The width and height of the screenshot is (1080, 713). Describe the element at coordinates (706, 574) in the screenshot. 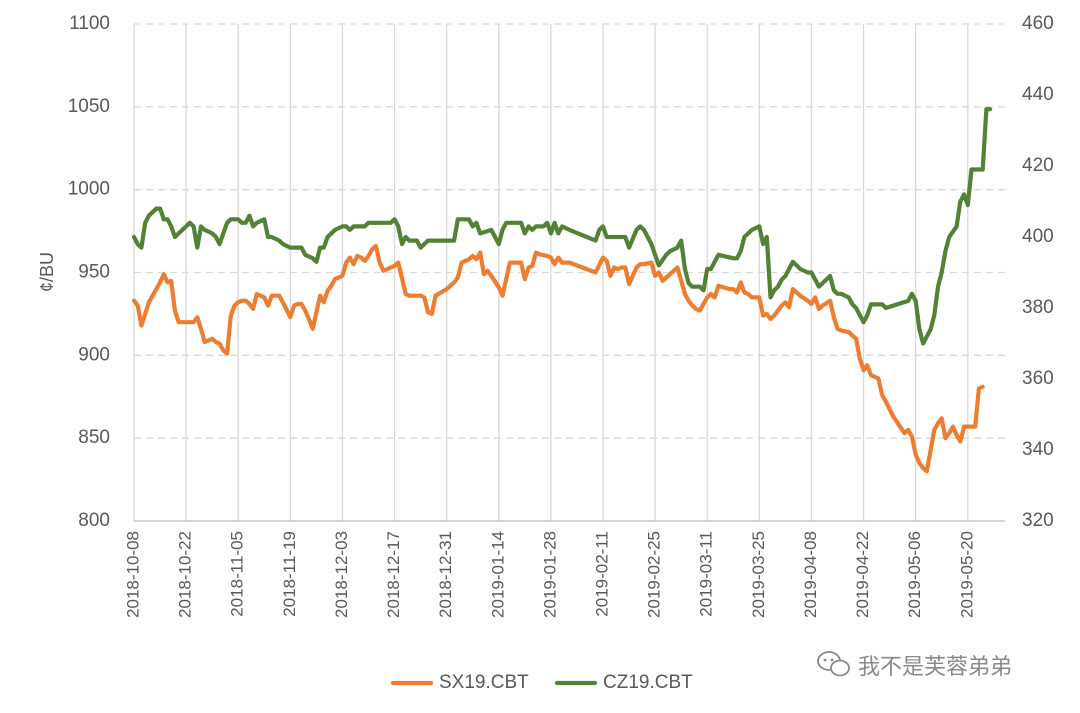

I see `x-tick-label: 2019-03-11` at that location.